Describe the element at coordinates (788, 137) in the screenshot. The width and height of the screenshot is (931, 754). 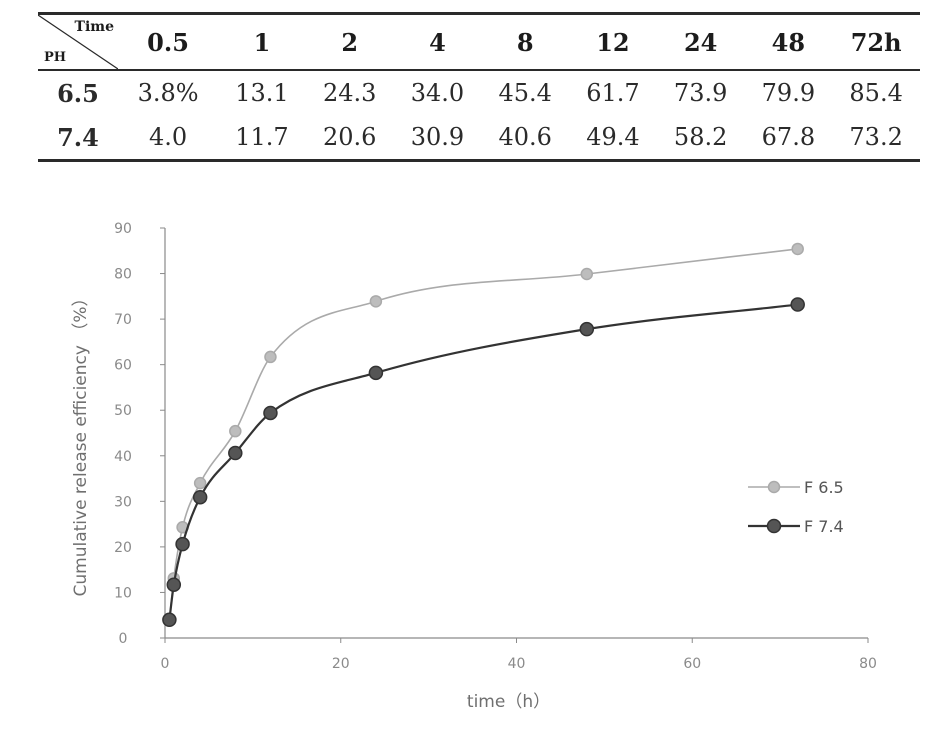
I see `table-cell: 67.8` at that location.